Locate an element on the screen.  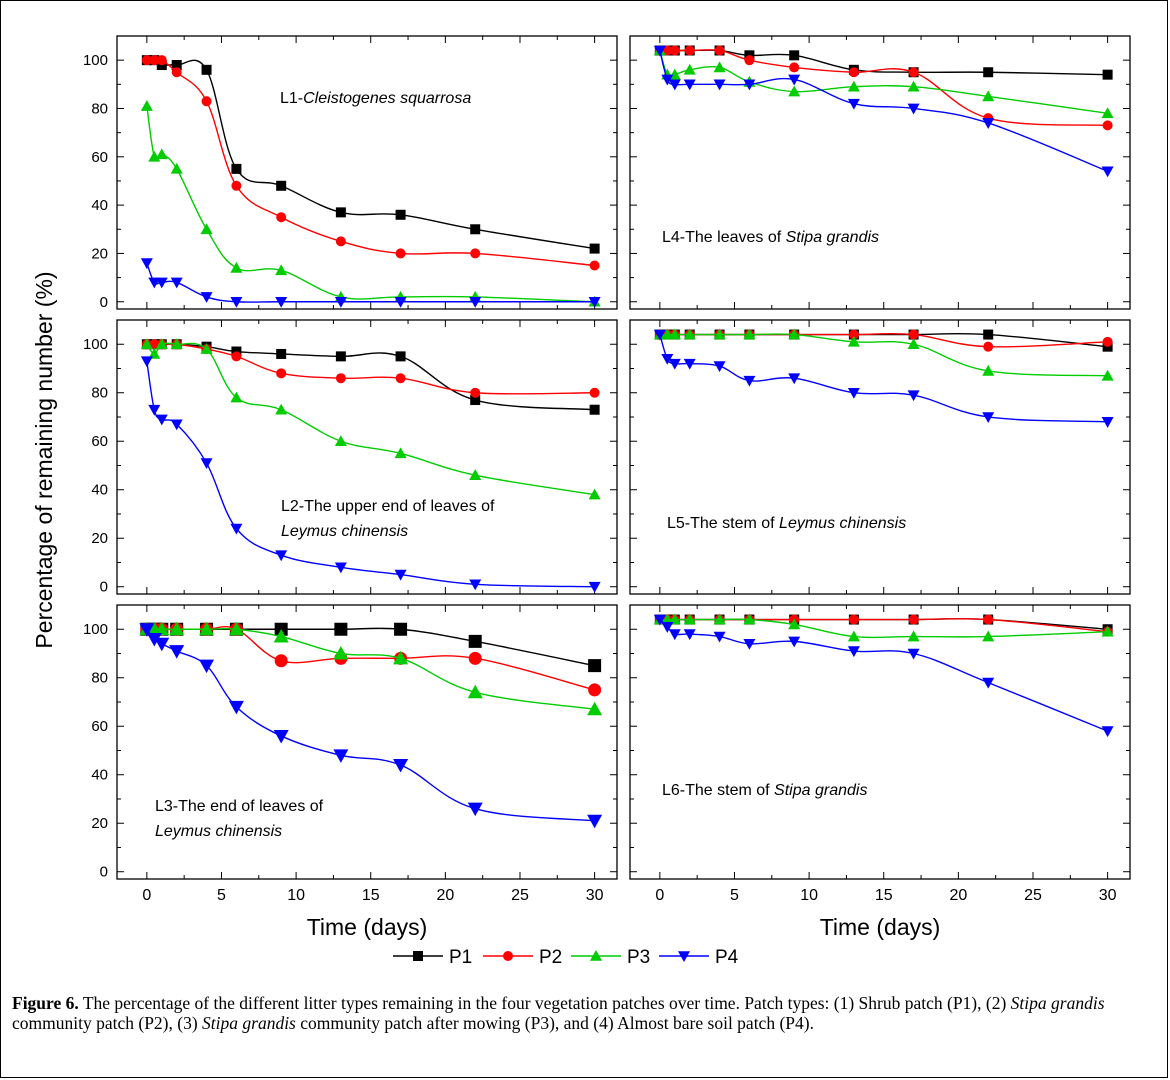
y-tick-label: 60 is located at coordinates (99, 726).